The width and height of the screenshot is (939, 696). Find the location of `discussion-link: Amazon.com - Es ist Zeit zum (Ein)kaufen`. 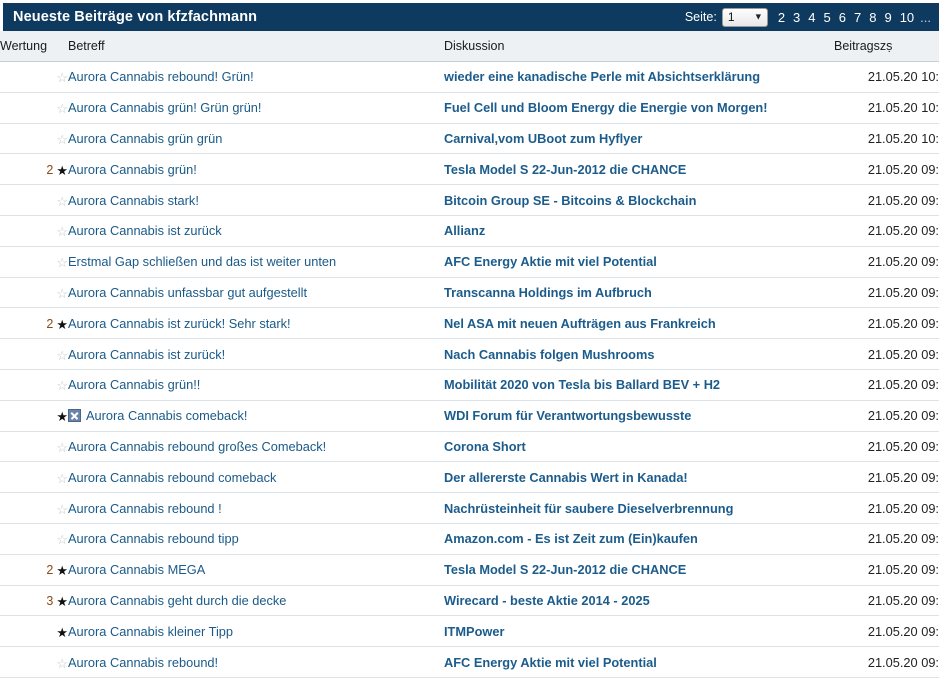

discussion-link: Amazon.com - Es ist Zeit zum (Ein)kaufen is located at coordinates (571, 539).